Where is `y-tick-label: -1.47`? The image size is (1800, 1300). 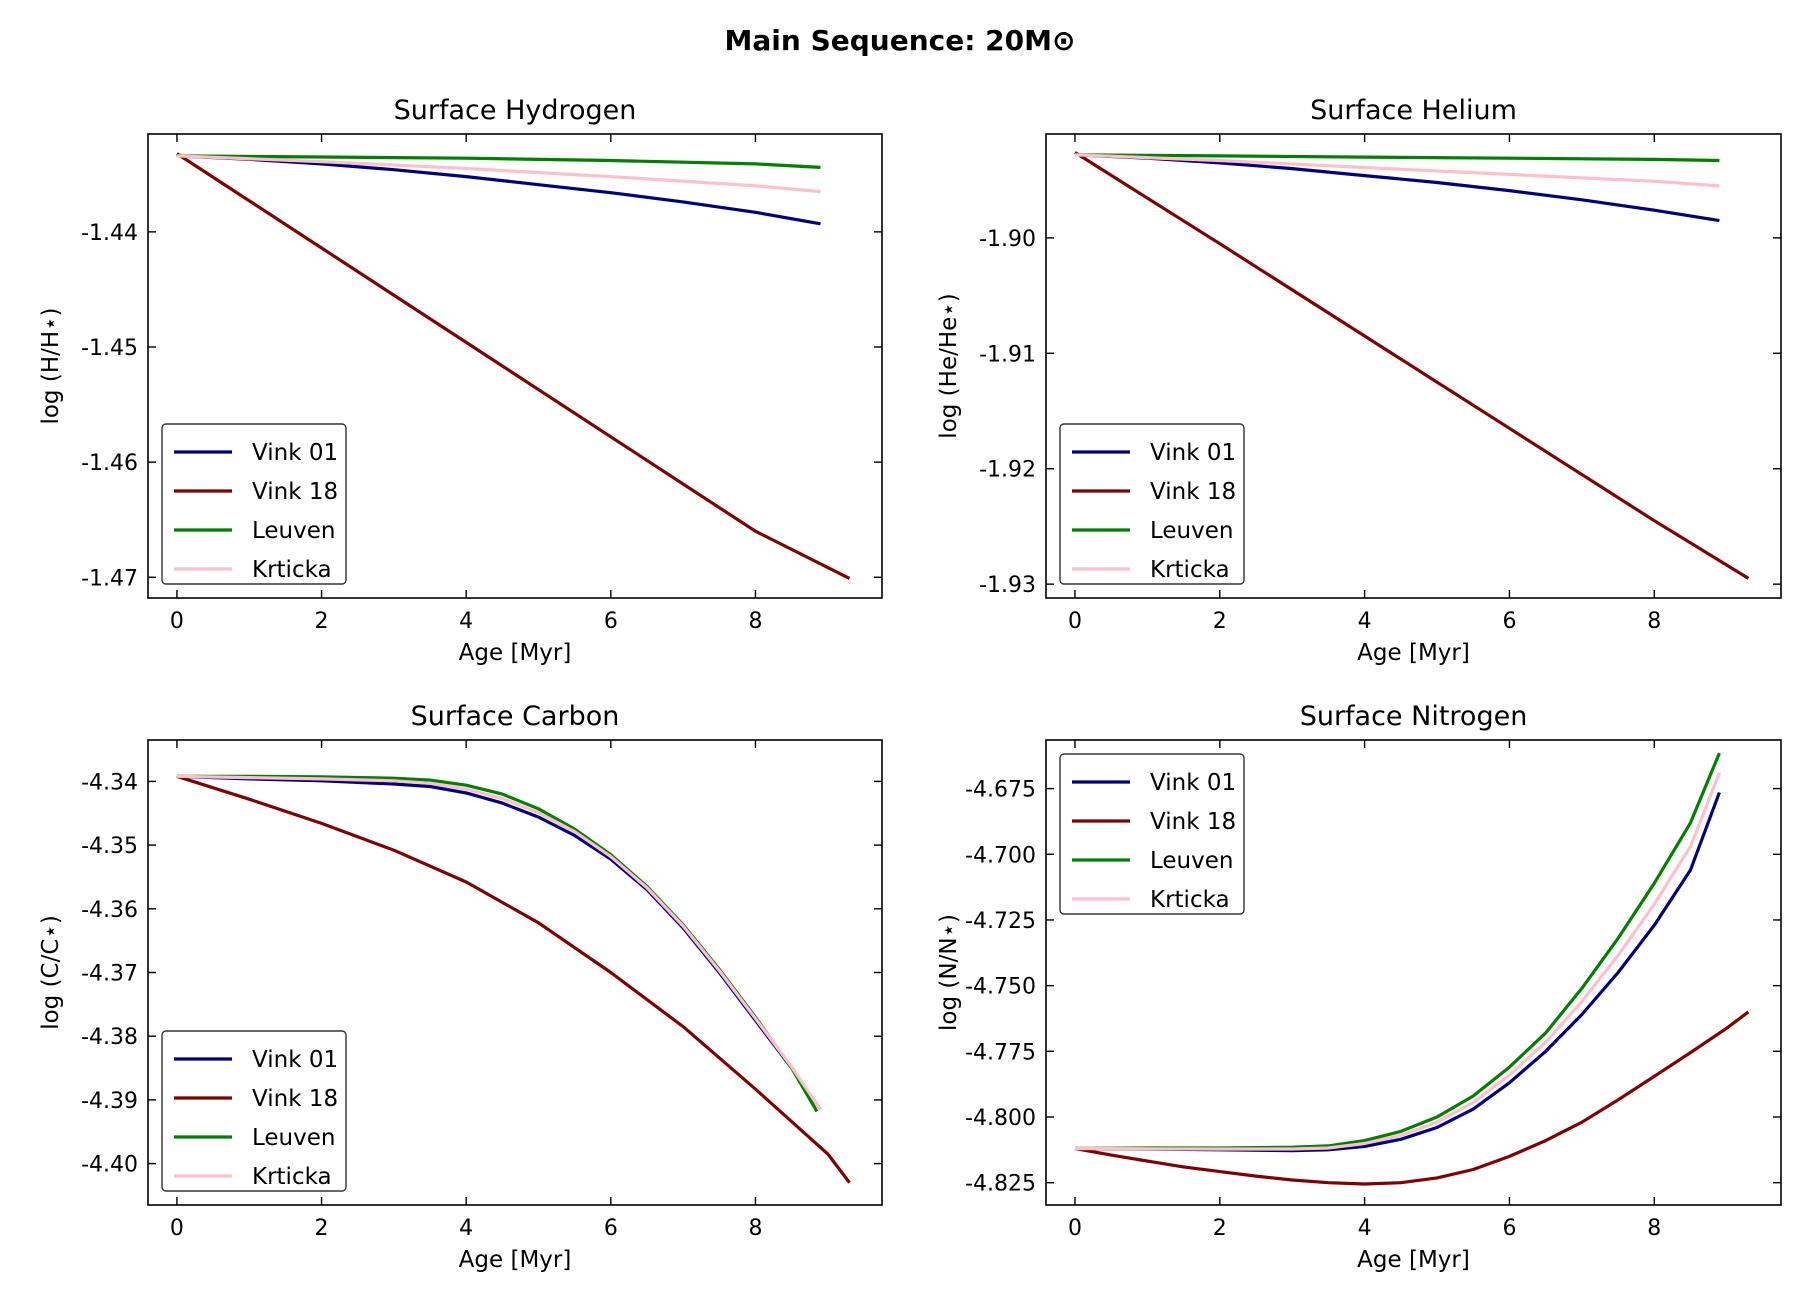
y-tick-label: -1.47 is located at coordinates (109, 578).